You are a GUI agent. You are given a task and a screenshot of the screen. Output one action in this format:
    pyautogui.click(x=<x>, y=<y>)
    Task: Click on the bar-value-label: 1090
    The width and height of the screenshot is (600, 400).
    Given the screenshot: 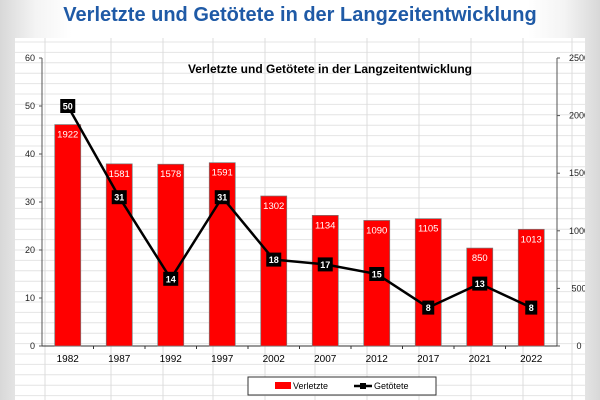 What is the action you would take?
    pyautogui.click(x=376, y=230)
    